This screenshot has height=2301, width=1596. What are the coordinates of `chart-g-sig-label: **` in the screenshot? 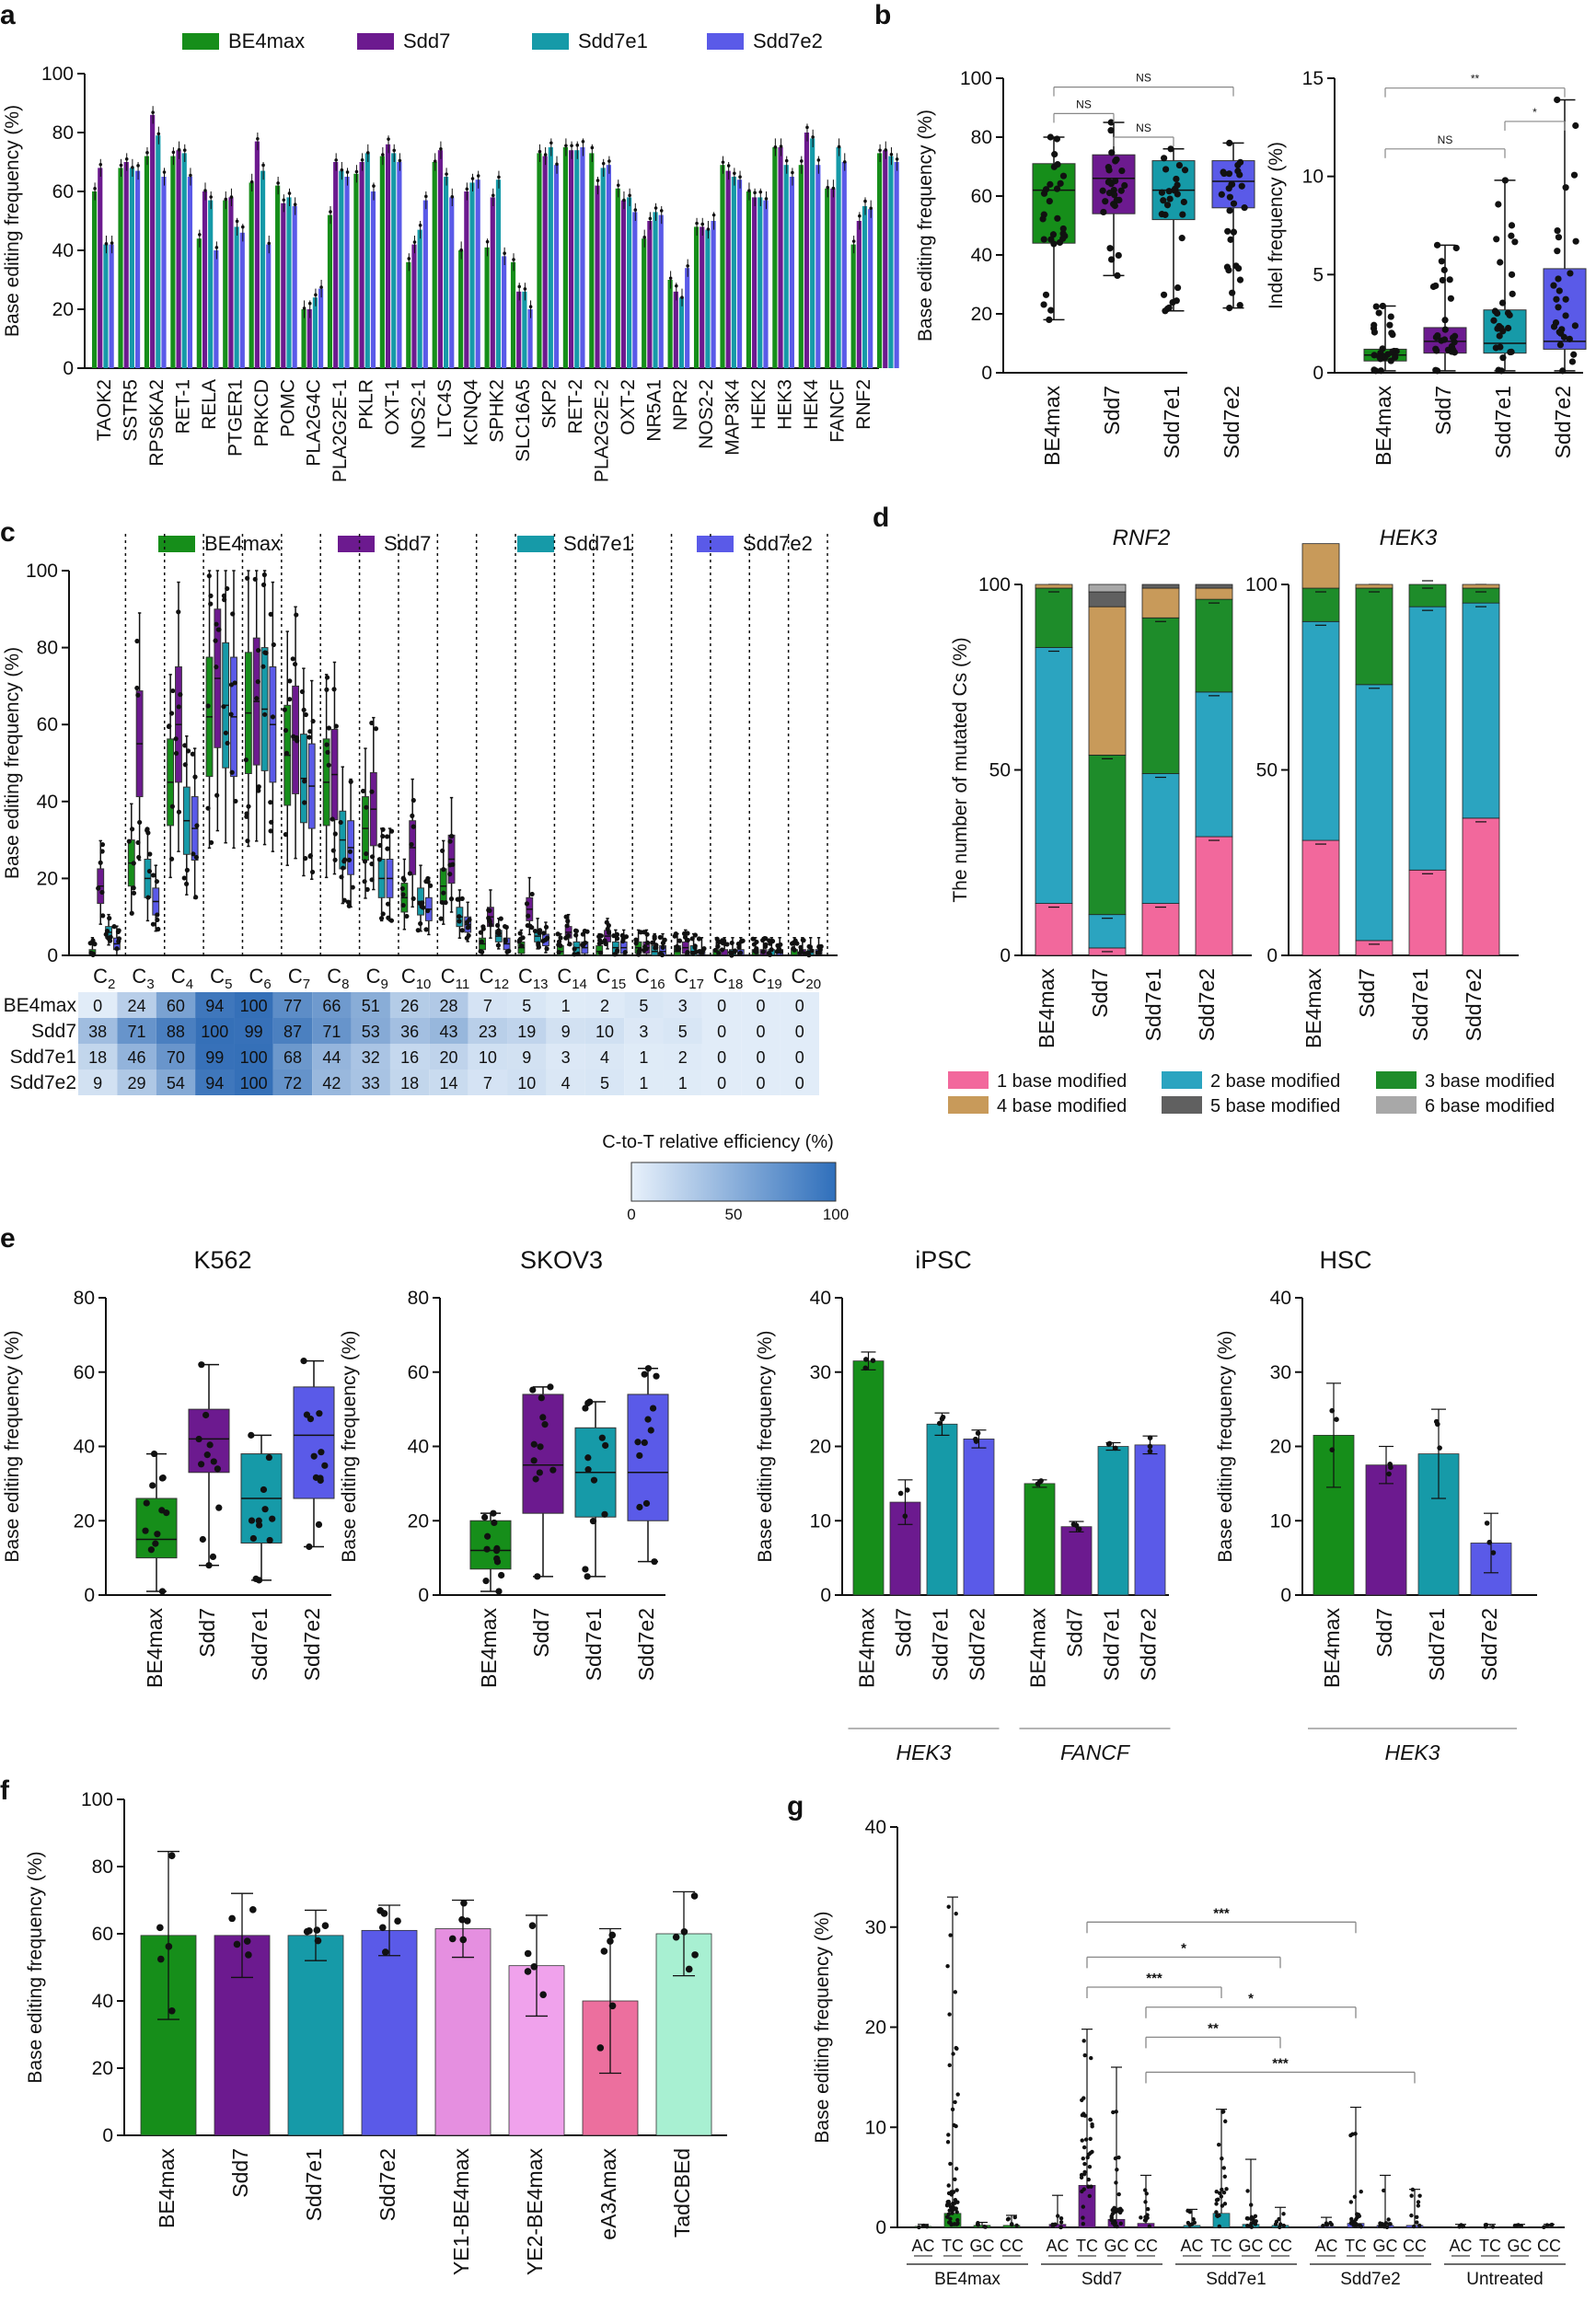 It's located at (1214, 2028).